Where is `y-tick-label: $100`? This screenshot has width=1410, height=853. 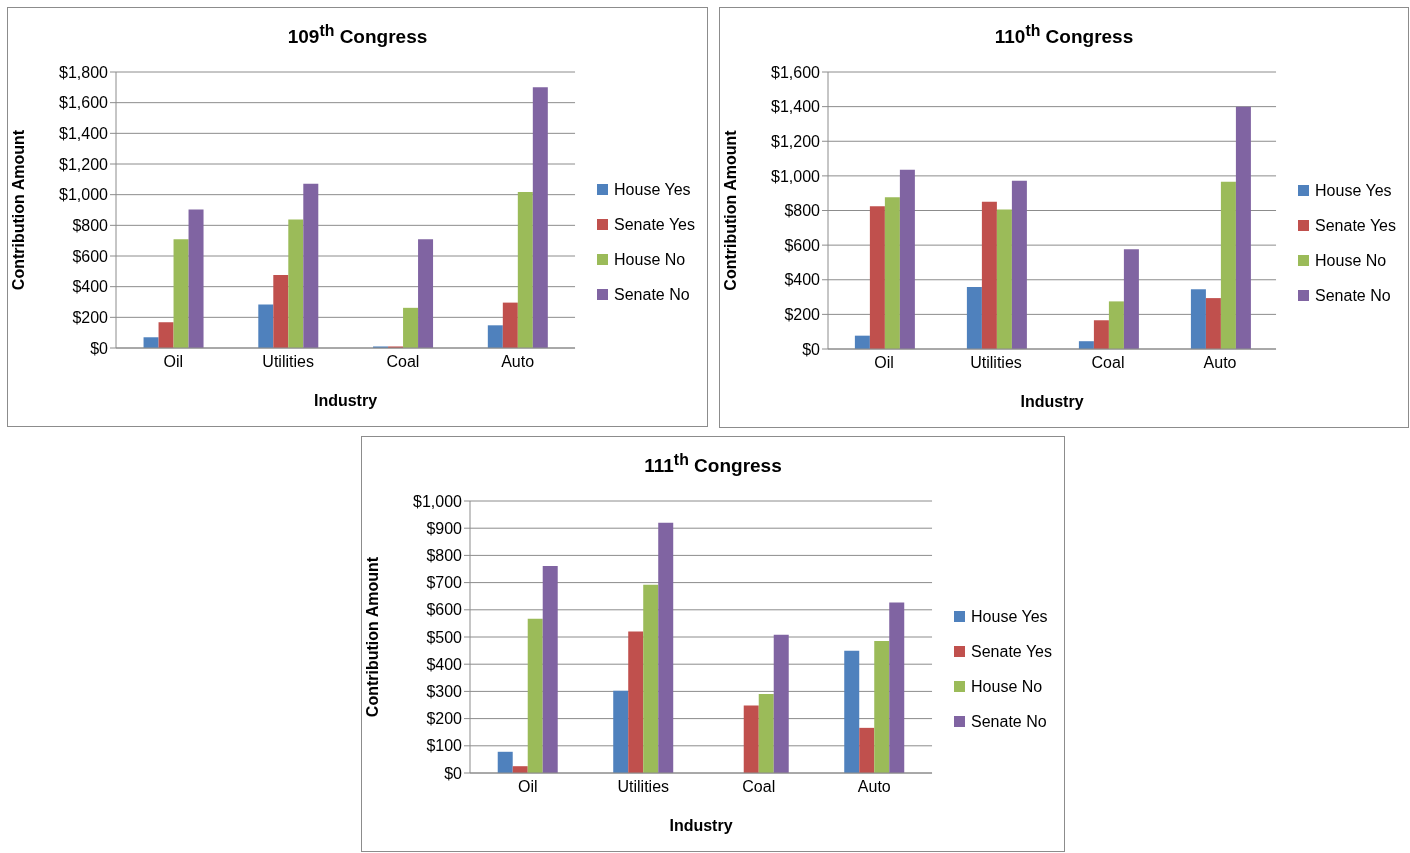 y-tick-label: $100 is located at coordinates (444, 746).